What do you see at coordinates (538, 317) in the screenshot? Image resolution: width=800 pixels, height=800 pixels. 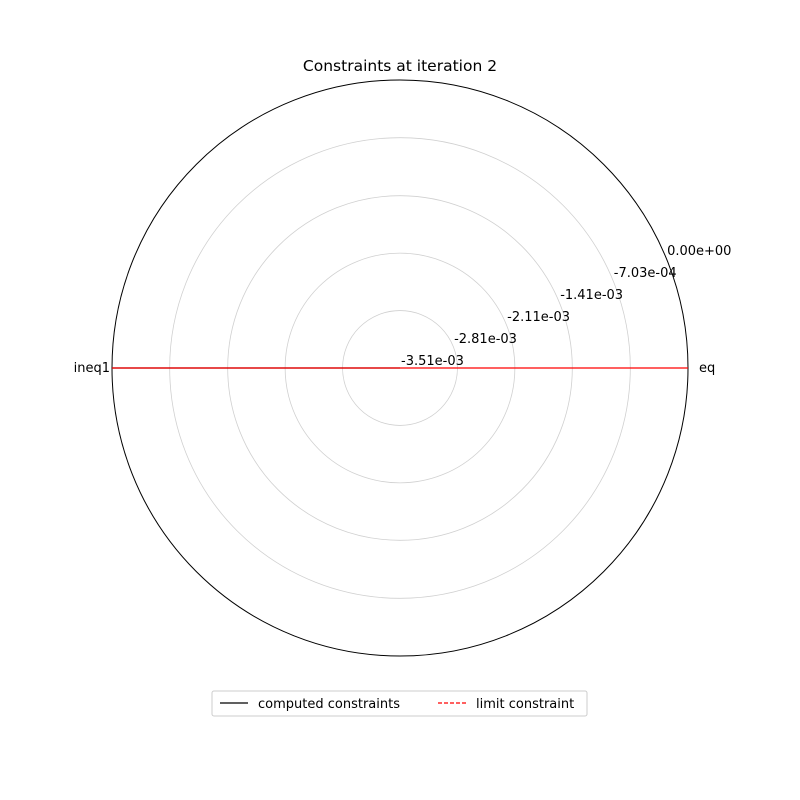 I see `radial-tick-label: -2.11e-03` at bounding box center [538, 317].